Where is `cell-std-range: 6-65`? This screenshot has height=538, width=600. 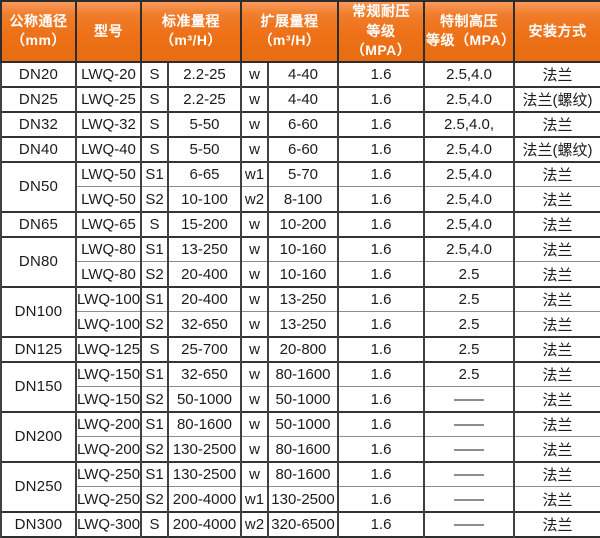 cell-std-range: 6-65 is located at coordinates (204, 174).